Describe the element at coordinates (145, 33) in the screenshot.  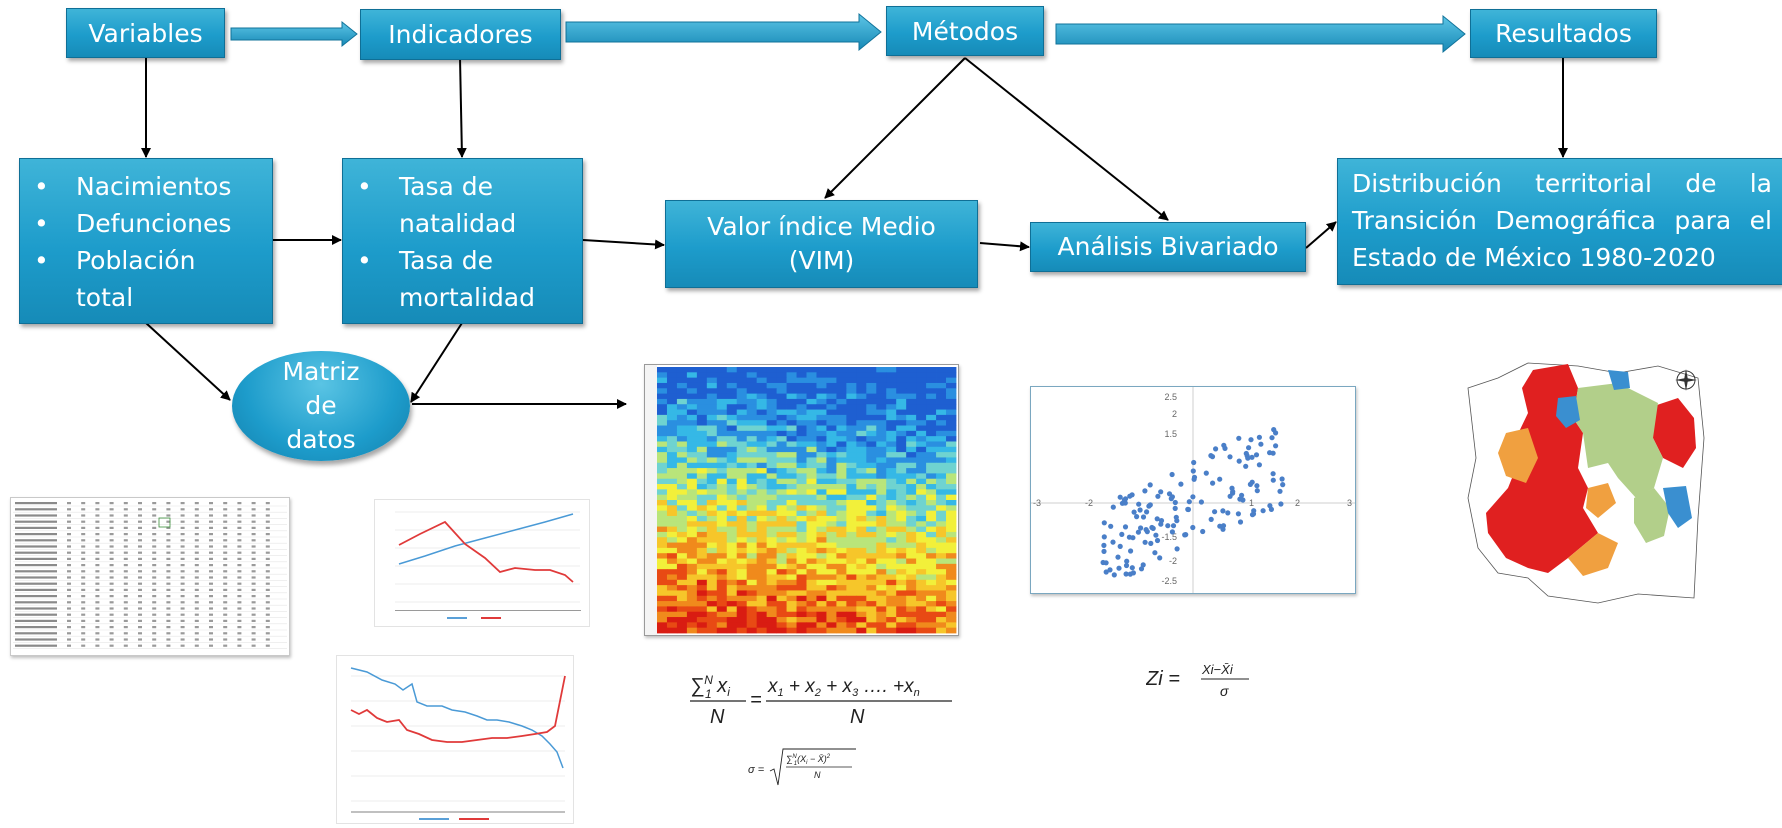
I see `header-variables-label: Variables` at that location.